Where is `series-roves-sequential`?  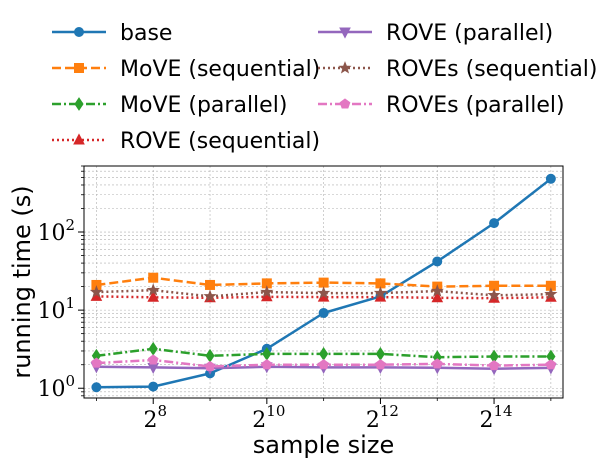 series-roves-sequential is located at coordinates (323, 292).